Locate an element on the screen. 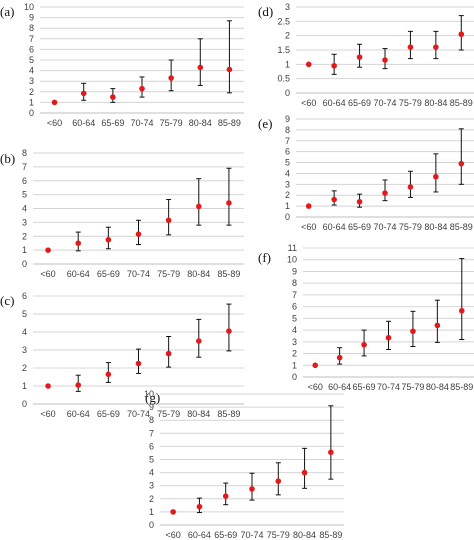  panel-g-xtick-label: 65-69 is located at coordinates (225, 535).